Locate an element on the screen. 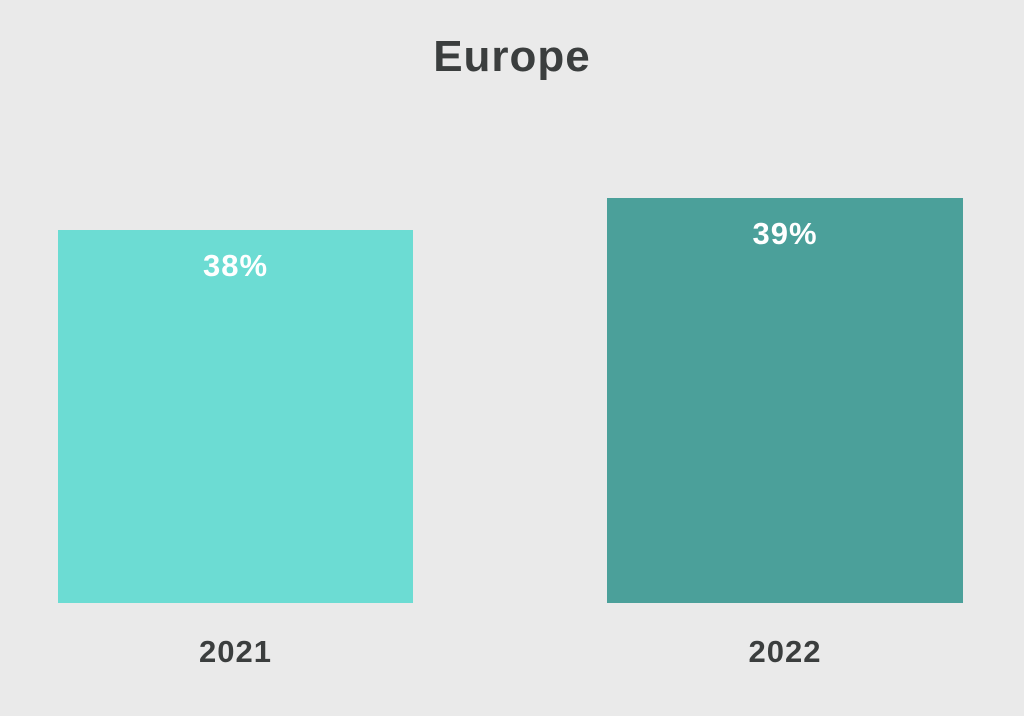 The width and height of the screenshot is (1024, 716). chart-title: Europe is located at coordinates (512, 56).